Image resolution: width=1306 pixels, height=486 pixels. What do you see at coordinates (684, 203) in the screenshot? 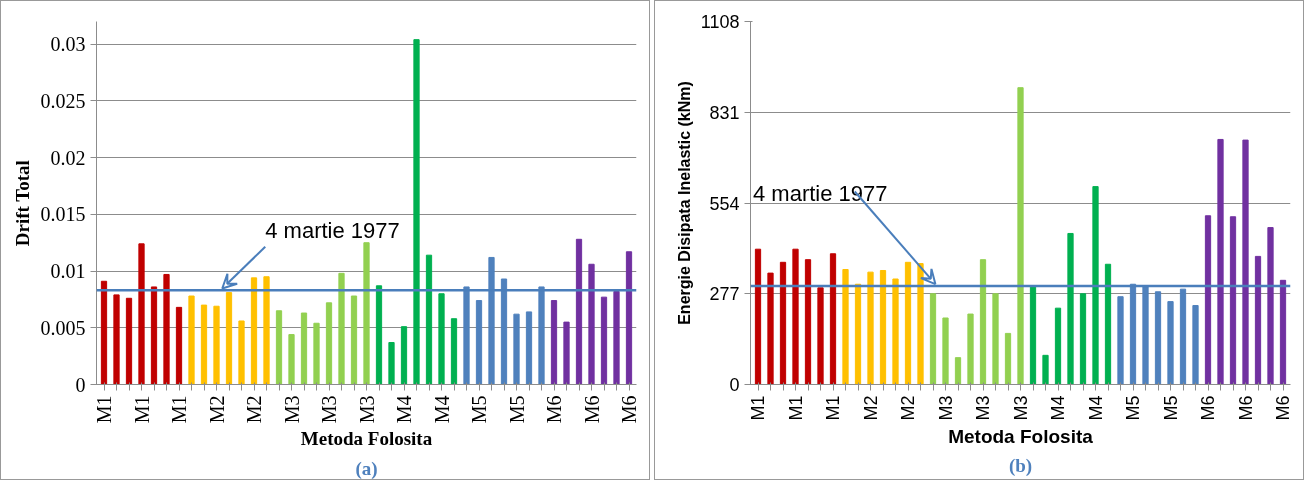
I see `y-axis-title: Energie Disipata Inelastic (kNm)` at bounding box center [684, 203].